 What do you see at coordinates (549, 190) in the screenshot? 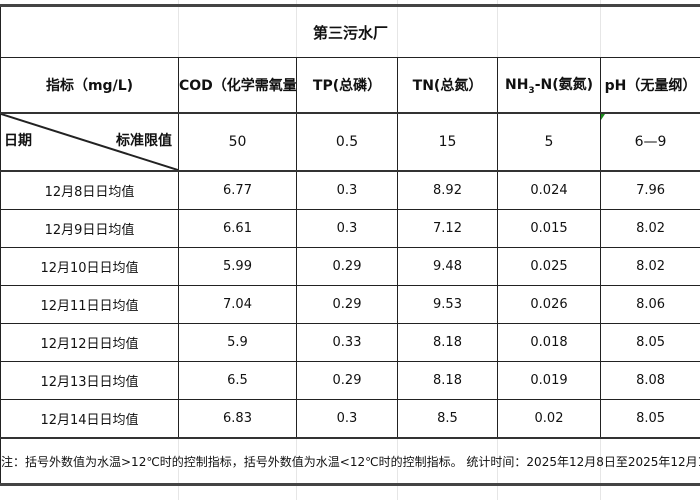
I see `value-nh3n: 0.024` at bounding box center [549, 190].